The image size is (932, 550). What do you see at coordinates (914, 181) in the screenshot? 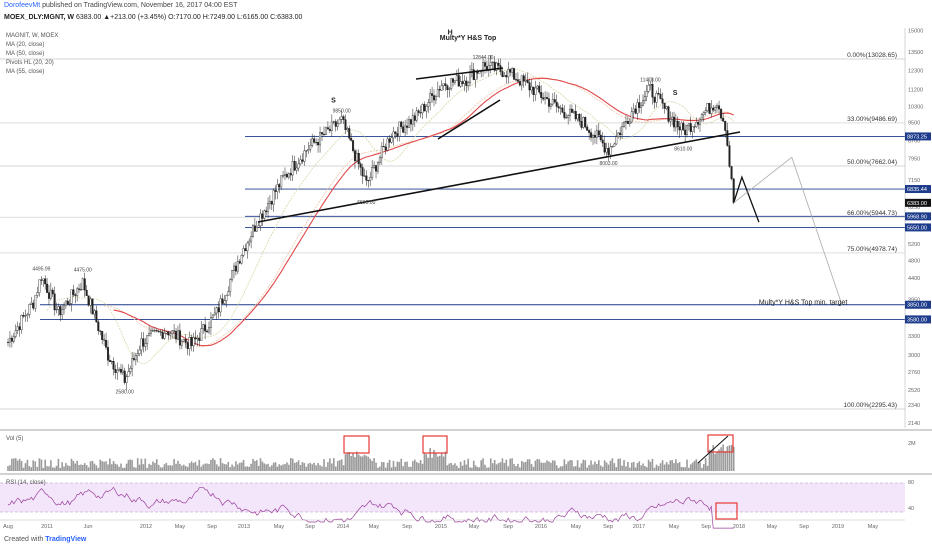
I see `price-tick-14: 7150` at bounding box center [914, 181].